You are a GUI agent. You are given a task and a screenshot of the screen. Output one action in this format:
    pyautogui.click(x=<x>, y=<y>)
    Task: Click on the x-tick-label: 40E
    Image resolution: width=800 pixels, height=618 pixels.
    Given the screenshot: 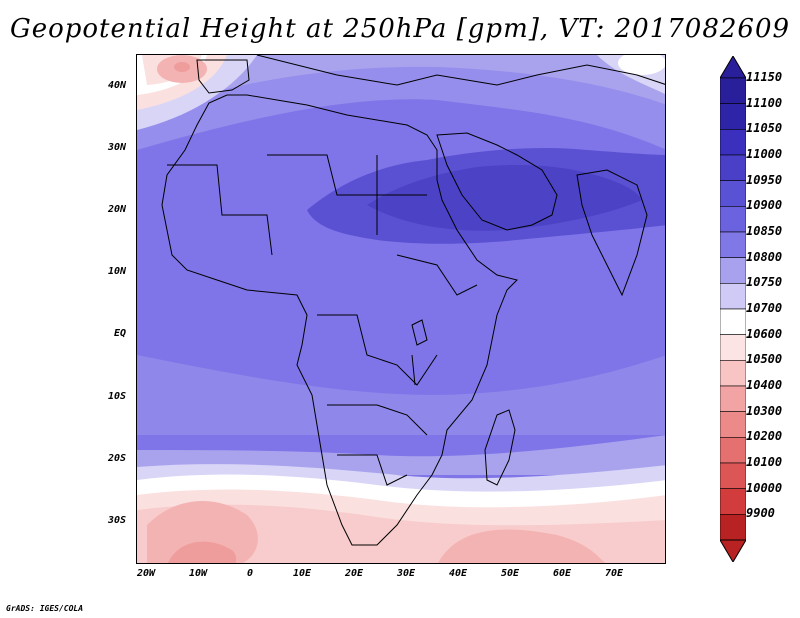 What is the action you would take?
    pyautogui.click(x=458, y=573)
    